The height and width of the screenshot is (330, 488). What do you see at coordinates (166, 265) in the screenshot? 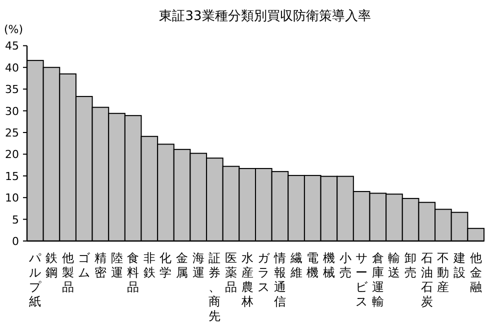
I see `x-tick-label: 化学` at bounding box center [166, 265].